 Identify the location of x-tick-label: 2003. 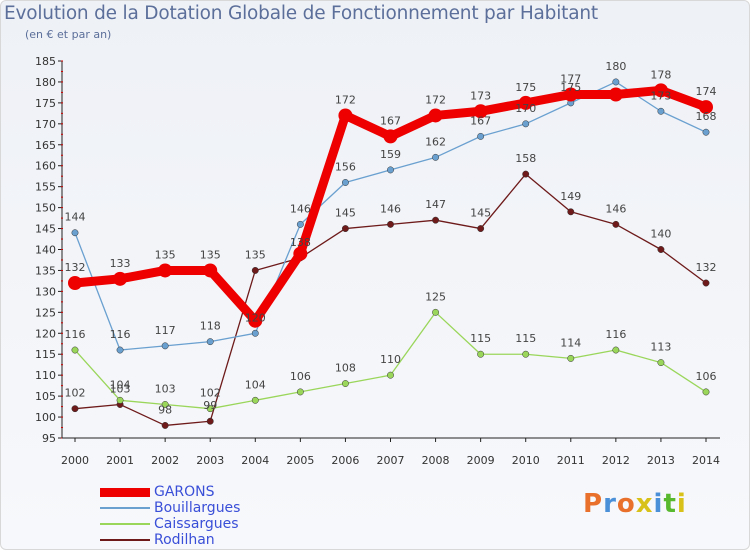
(210, 460).